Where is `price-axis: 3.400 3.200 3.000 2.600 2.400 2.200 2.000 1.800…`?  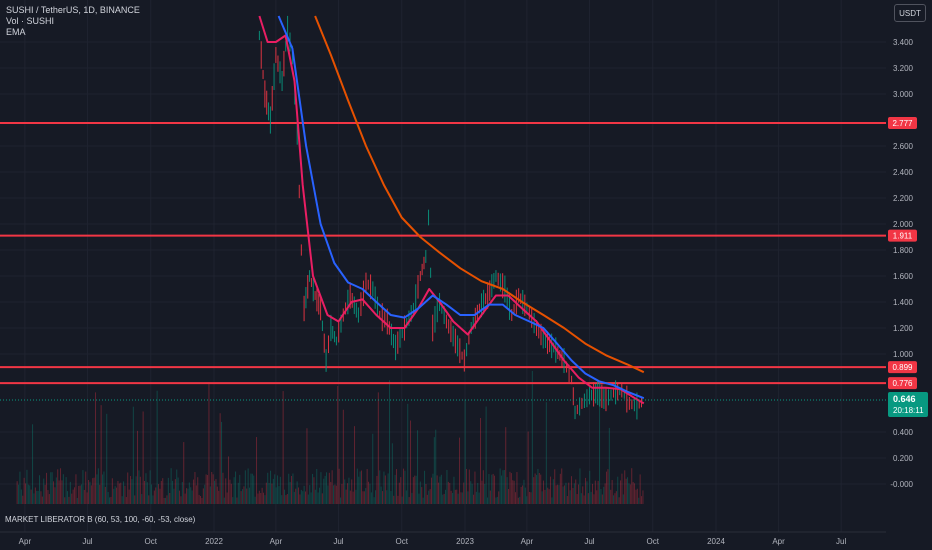
price-axis: 3.400 3.200 3.000 2.600 2.400 2.200 2.000 1.800… is located at coordinates (909, 275).